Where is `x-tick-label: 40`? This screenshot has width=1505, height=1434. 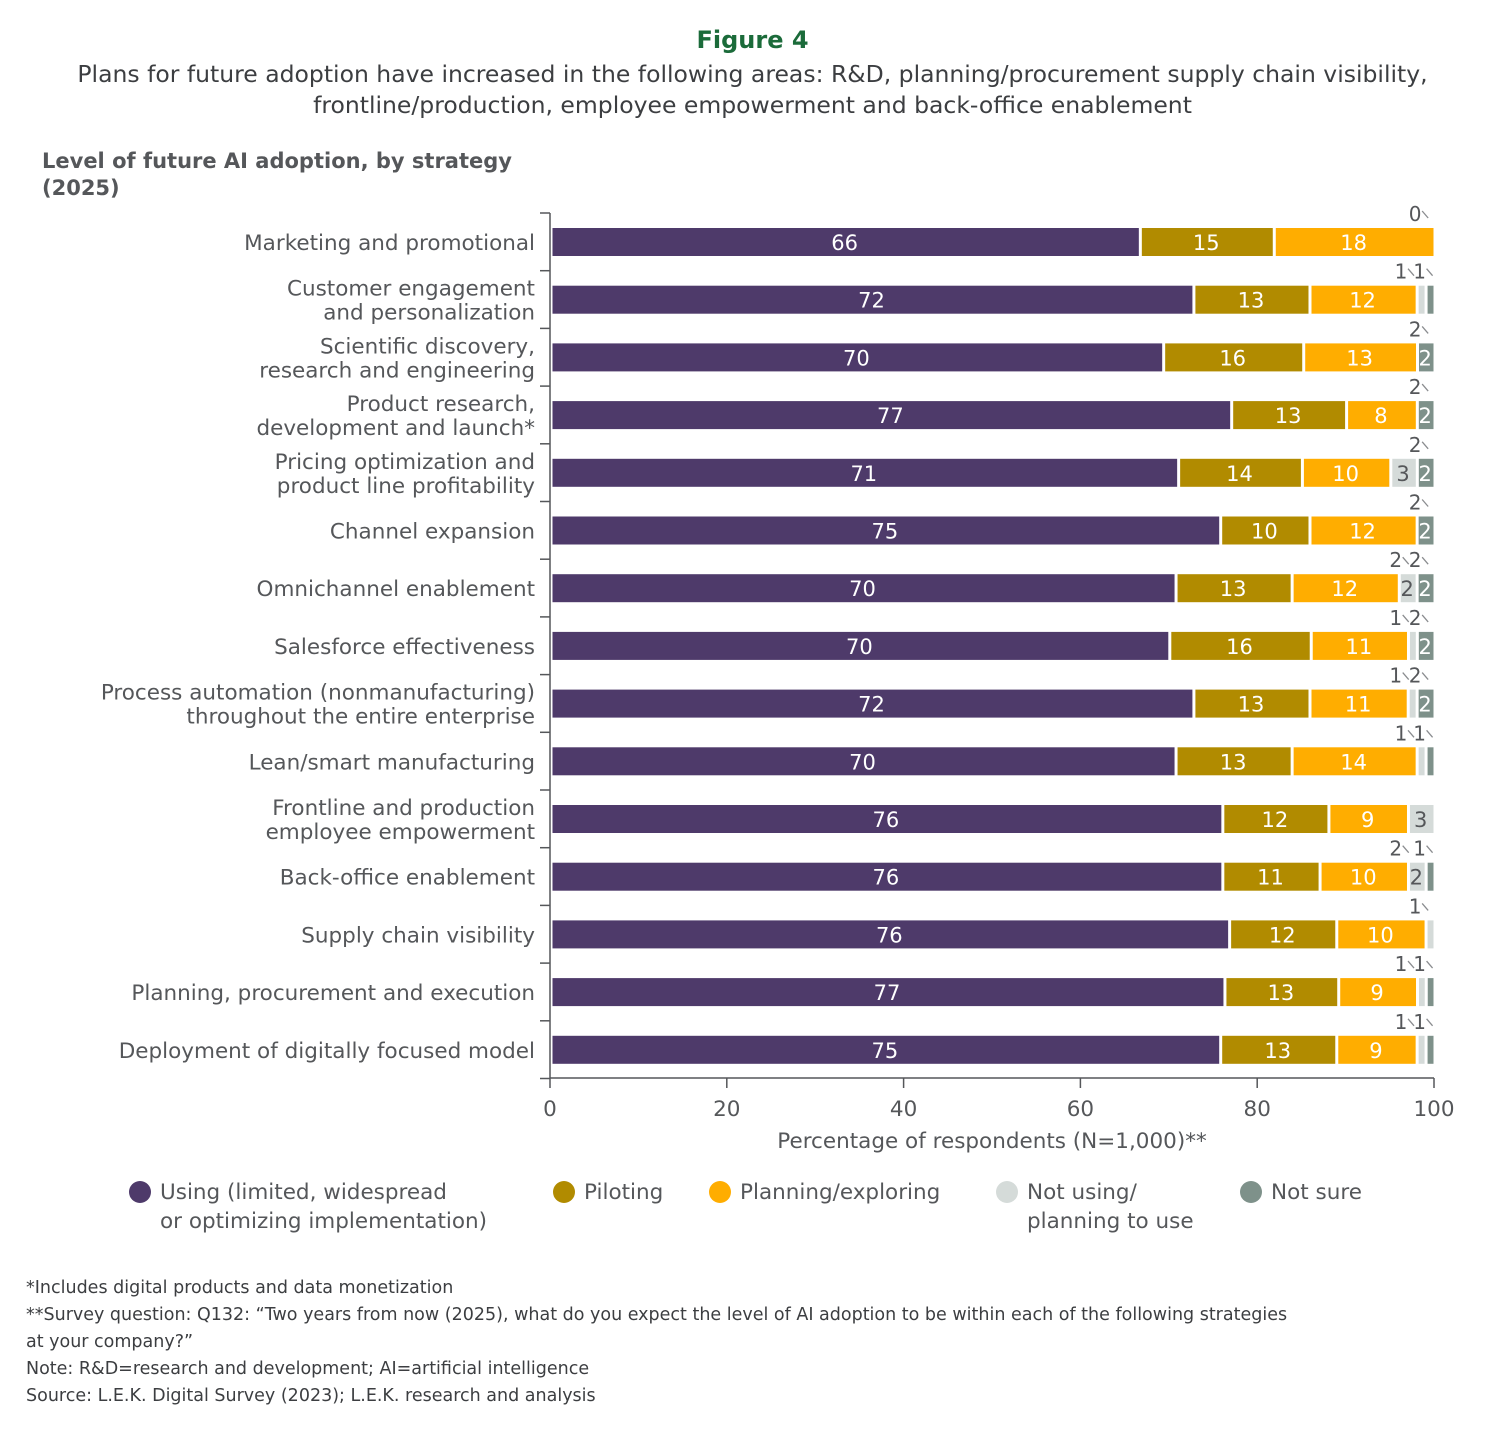
x-tick-label: 40 is located at coordinates (903, 1109).